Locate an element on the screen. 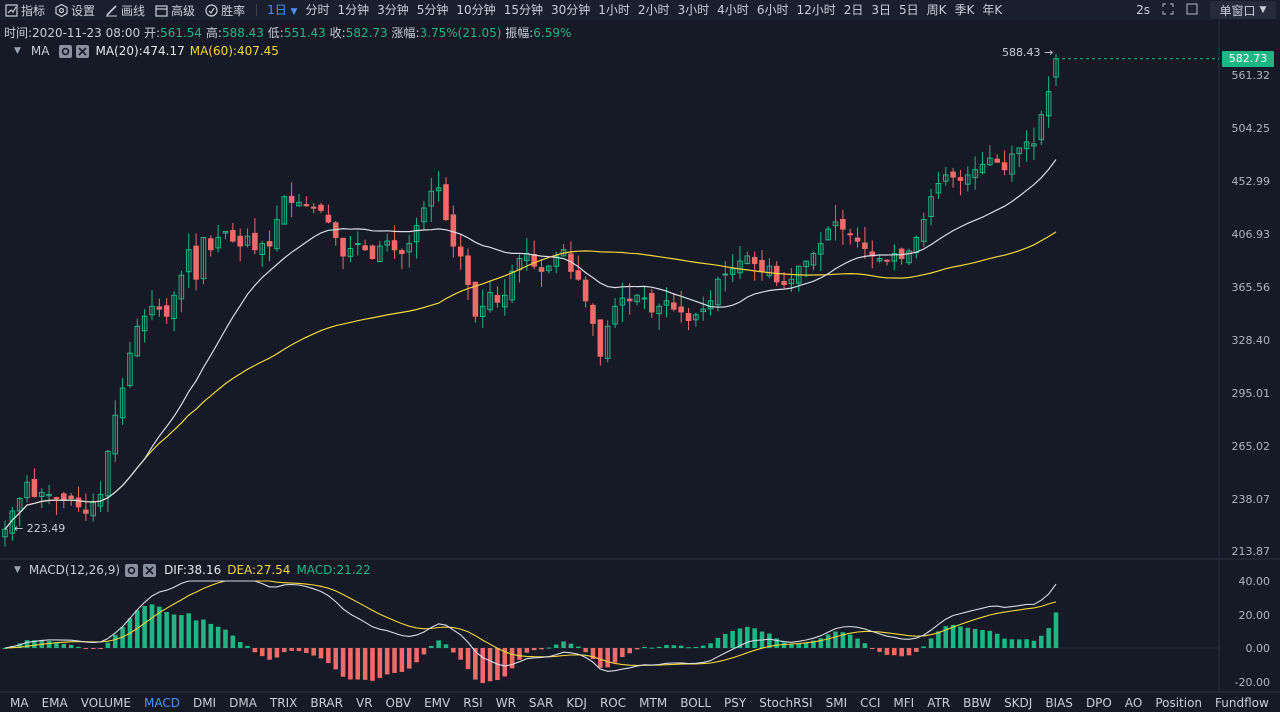 The width and height of the screenshot is (1280, 712). window-icon is located at coordinates (1192, 10).